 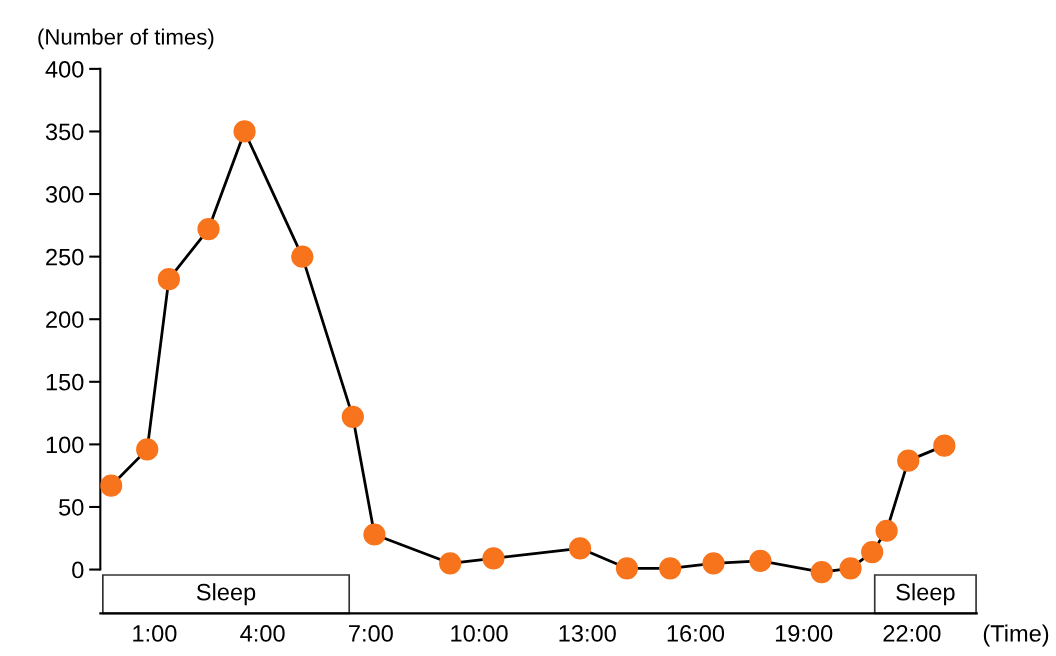 I want to click on x-tick-label: 22:00, so click(x=912, y=633).